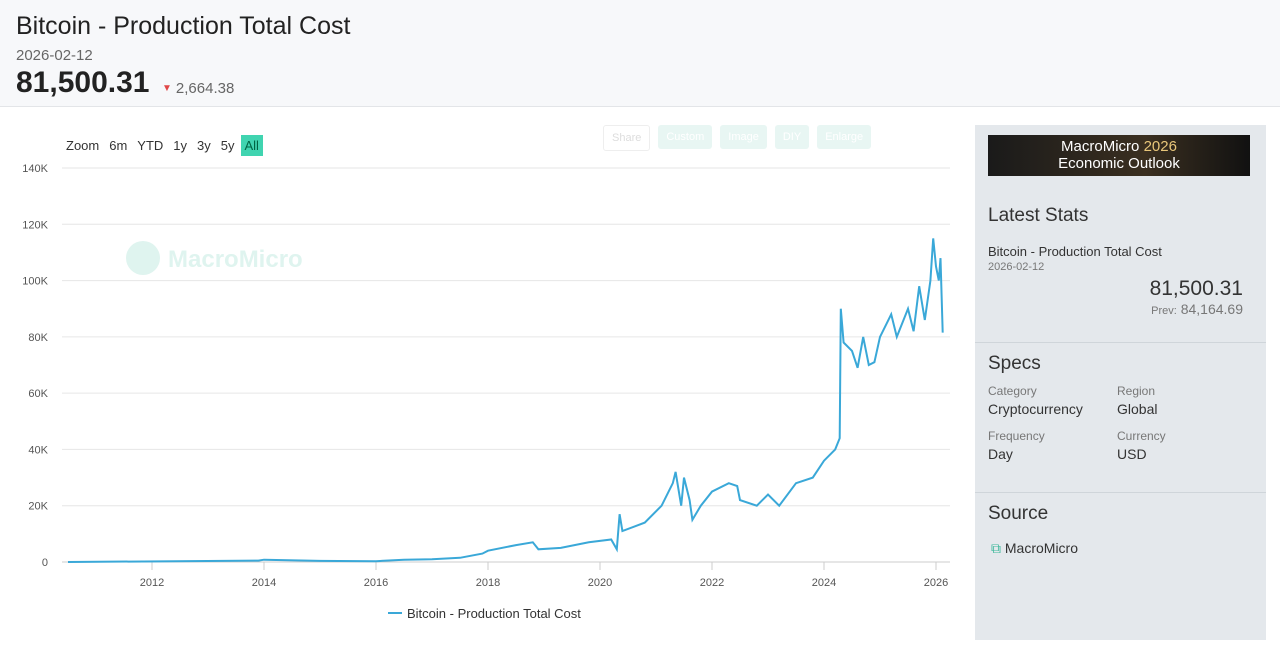  Describe the element at coordinates (150, 145) in the screenshot. I see `zoom-ytd: YTD` at that location.